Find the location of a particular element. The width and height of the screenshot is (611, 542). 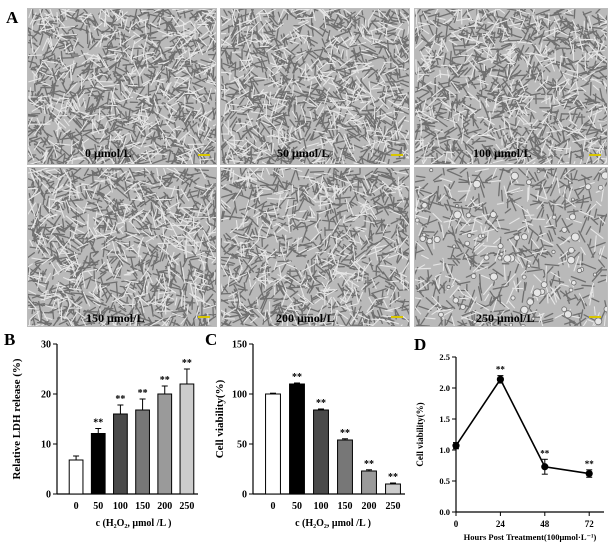

y-tick-label: 0.5 is located at coordinates (444, 481).